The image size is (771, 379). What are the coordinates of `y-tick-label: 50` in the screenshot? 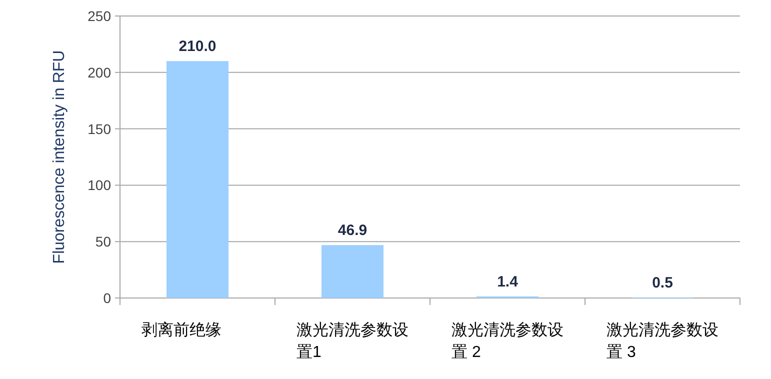 It's located at (103, 242).